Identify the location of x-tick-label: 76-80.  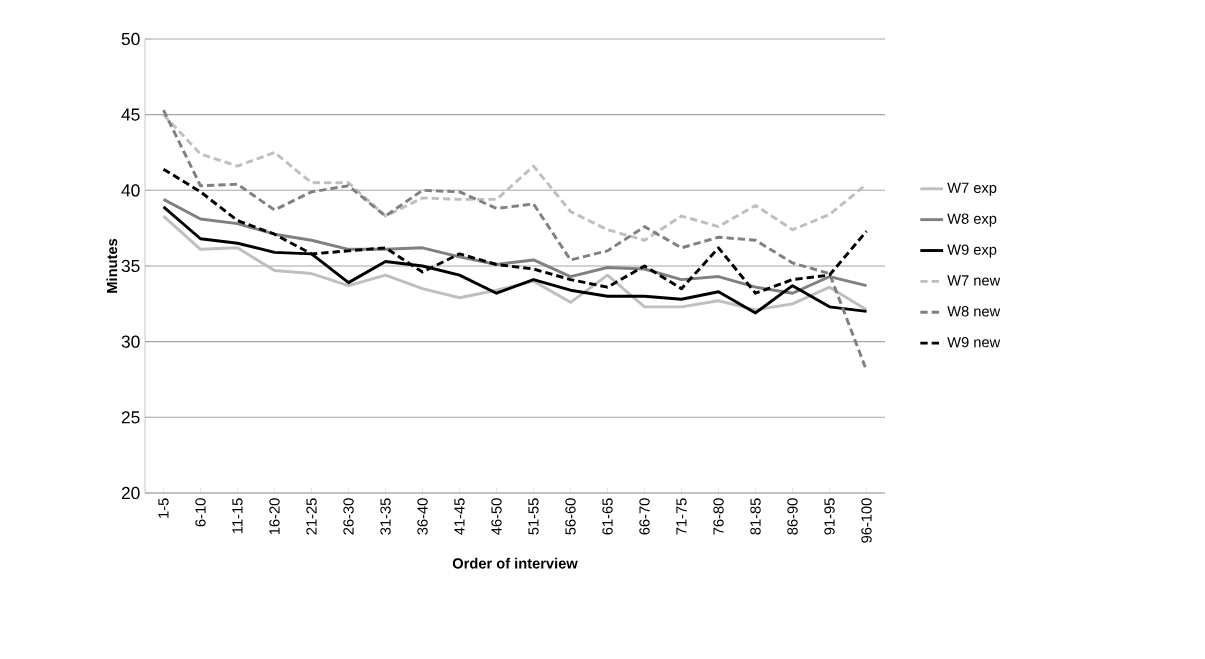
(718, 516).